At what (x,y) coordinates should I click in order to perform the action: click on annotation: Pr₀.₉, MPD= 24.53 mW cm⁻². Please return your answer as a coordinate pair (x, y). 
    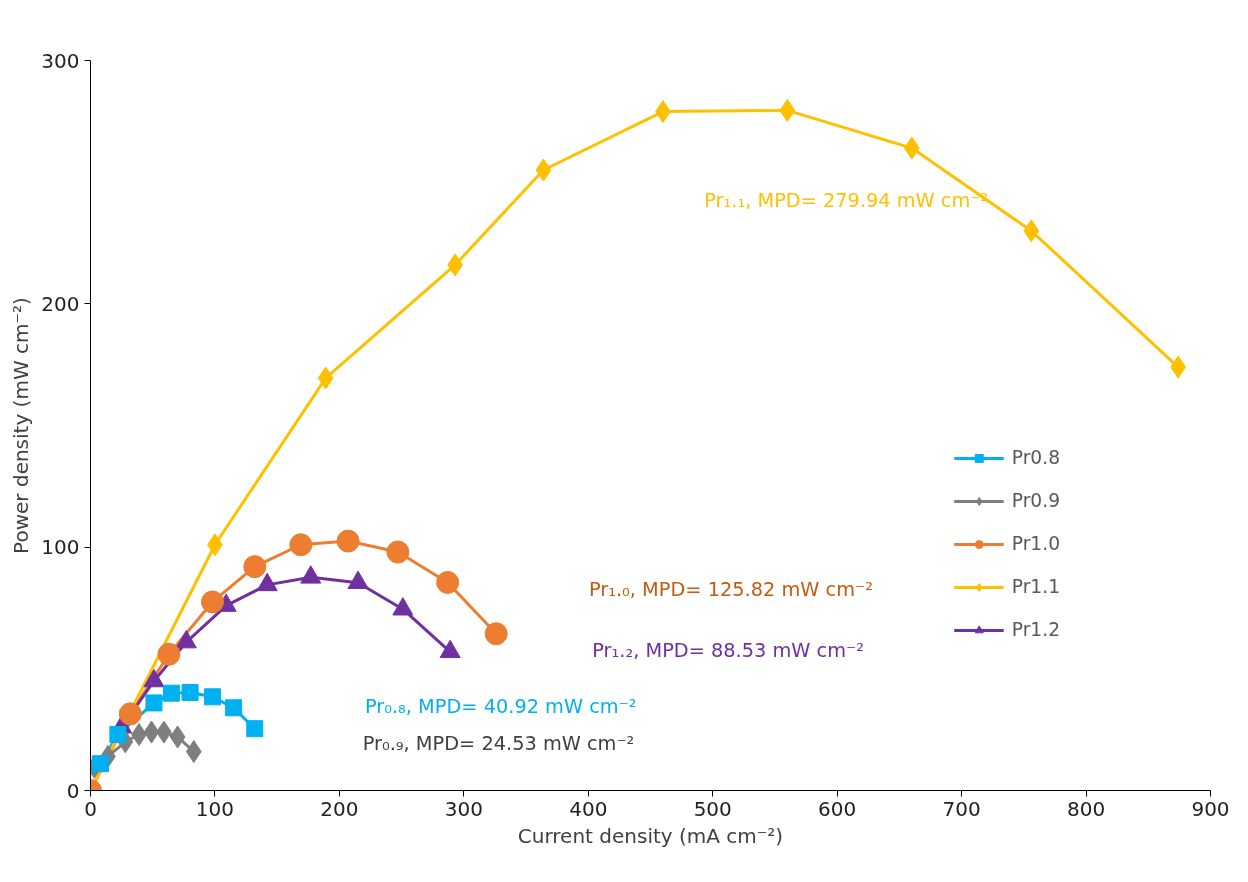
    Looking at the image, I should click on (498, 743).